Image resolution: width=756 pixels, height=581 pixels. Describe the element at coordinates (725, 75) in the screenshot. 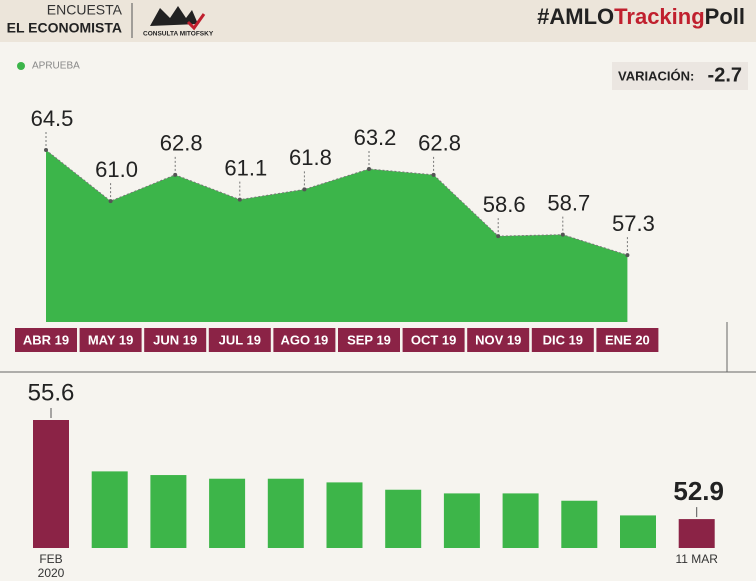

I see `variation-value: -2.7` at that location.